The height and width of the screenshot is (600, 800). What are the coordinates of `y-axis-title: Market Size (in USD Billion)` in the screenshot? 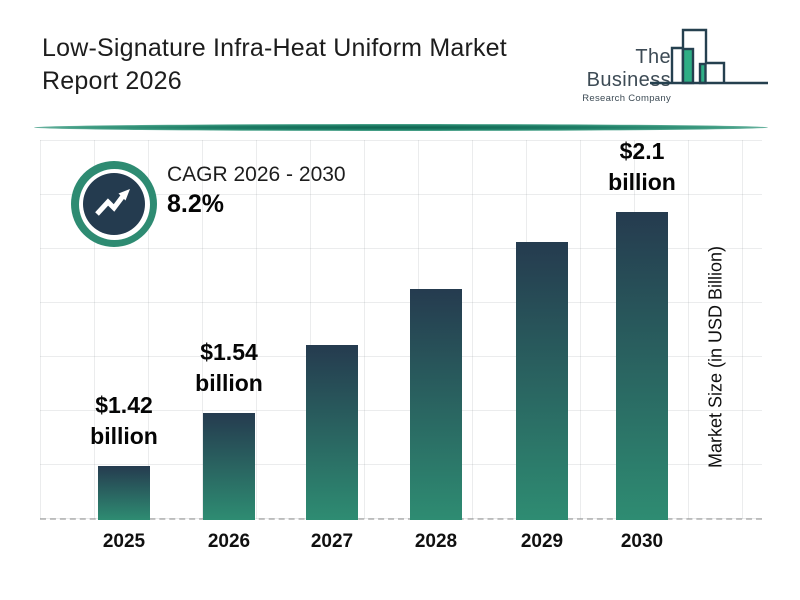 It's located at (715, 357).